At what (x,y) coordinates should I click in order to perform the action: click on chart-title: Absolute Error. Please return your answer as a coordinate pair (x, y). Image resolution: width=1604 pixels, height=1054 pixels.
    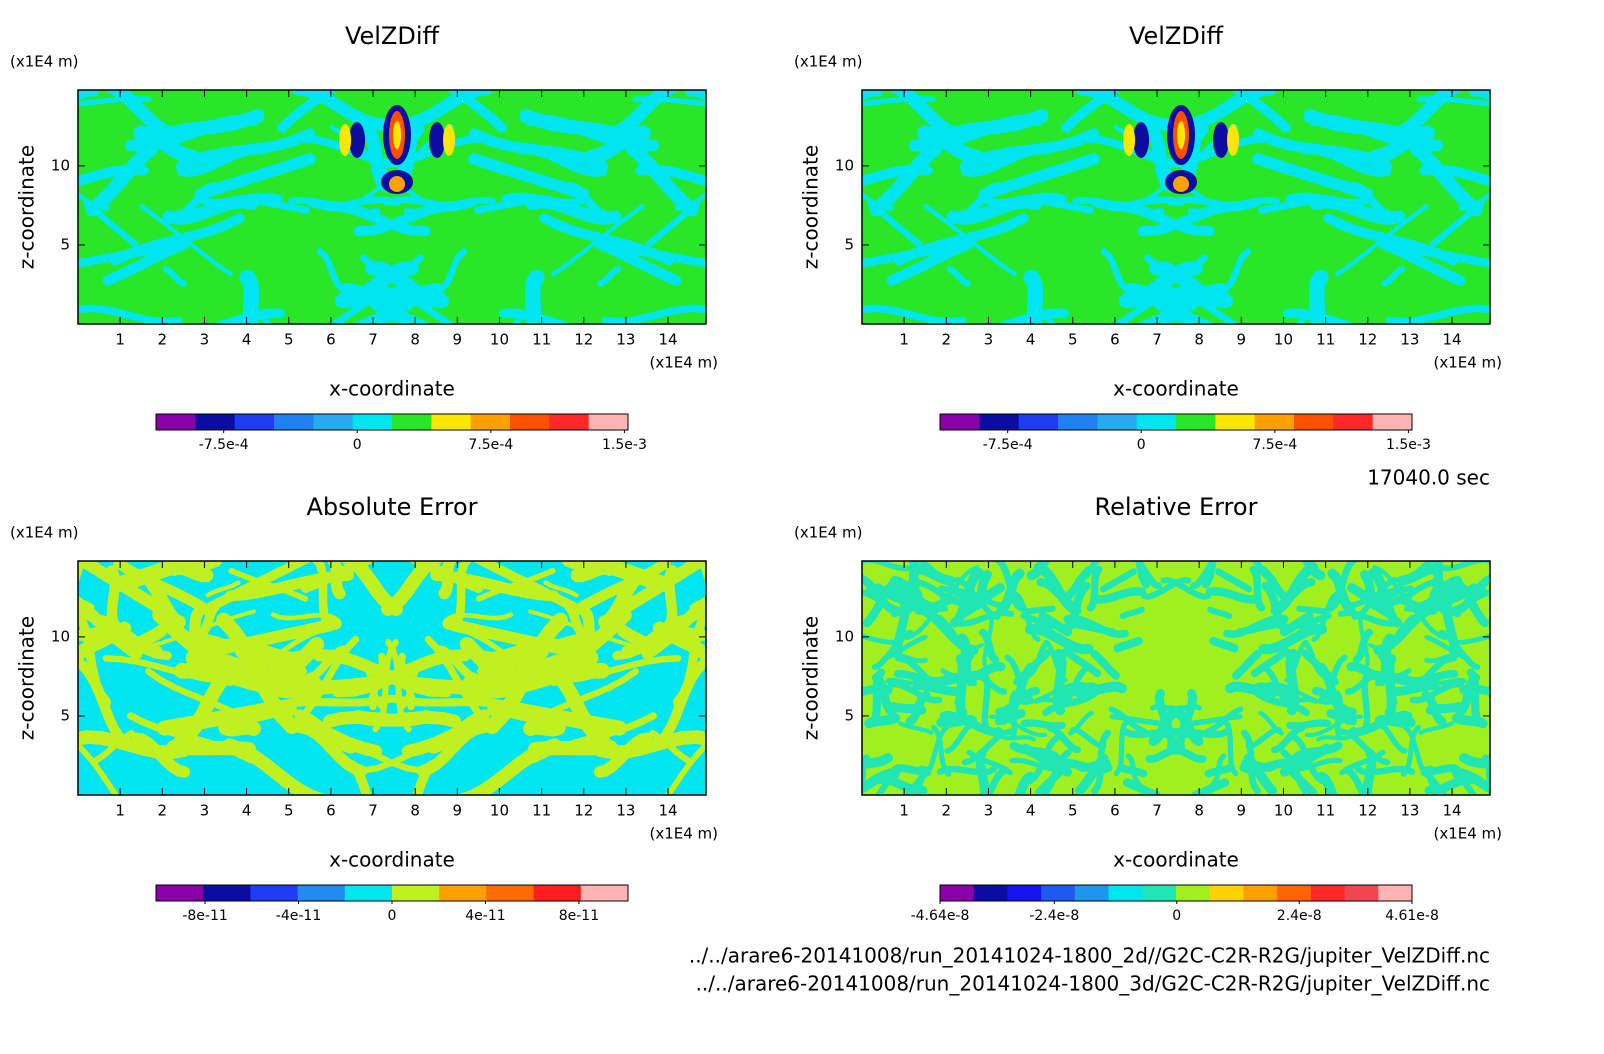
    Looking at the image, I should click on (391, 507).